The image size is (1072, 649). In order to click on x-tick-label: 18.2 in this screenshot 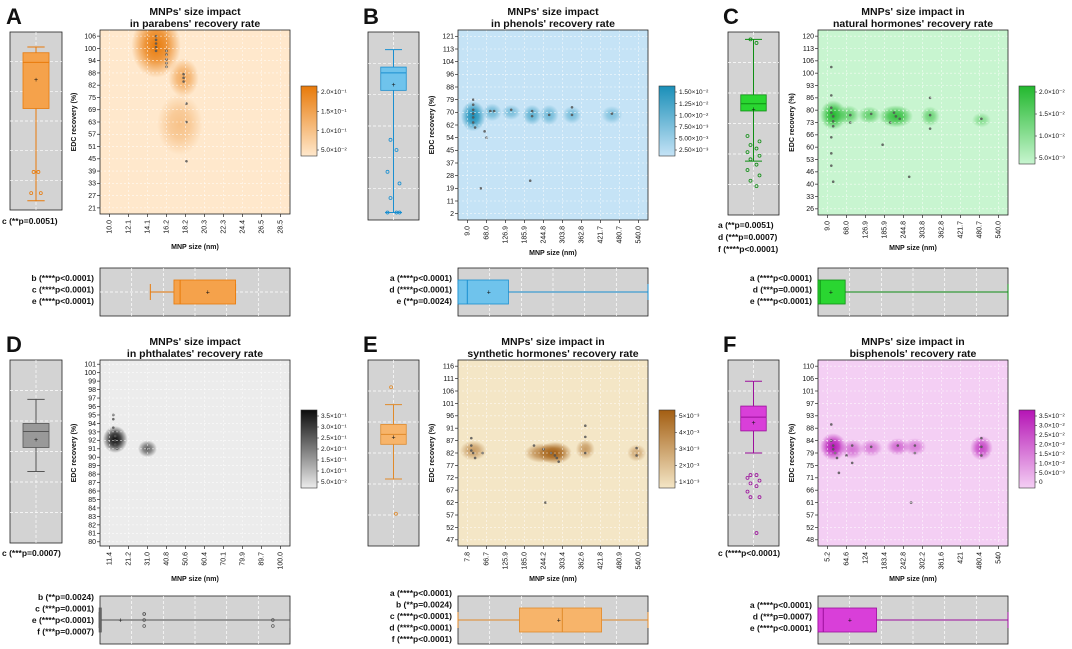, I will do `click(185, 227)`.